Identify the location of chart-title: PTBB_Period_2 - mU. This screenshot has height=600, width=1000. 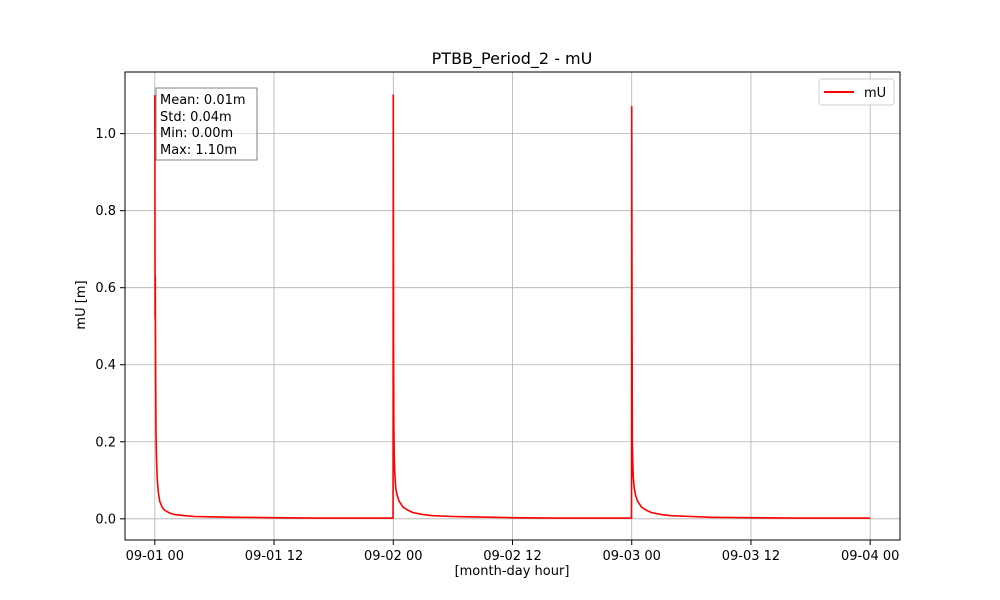
(512, 59).